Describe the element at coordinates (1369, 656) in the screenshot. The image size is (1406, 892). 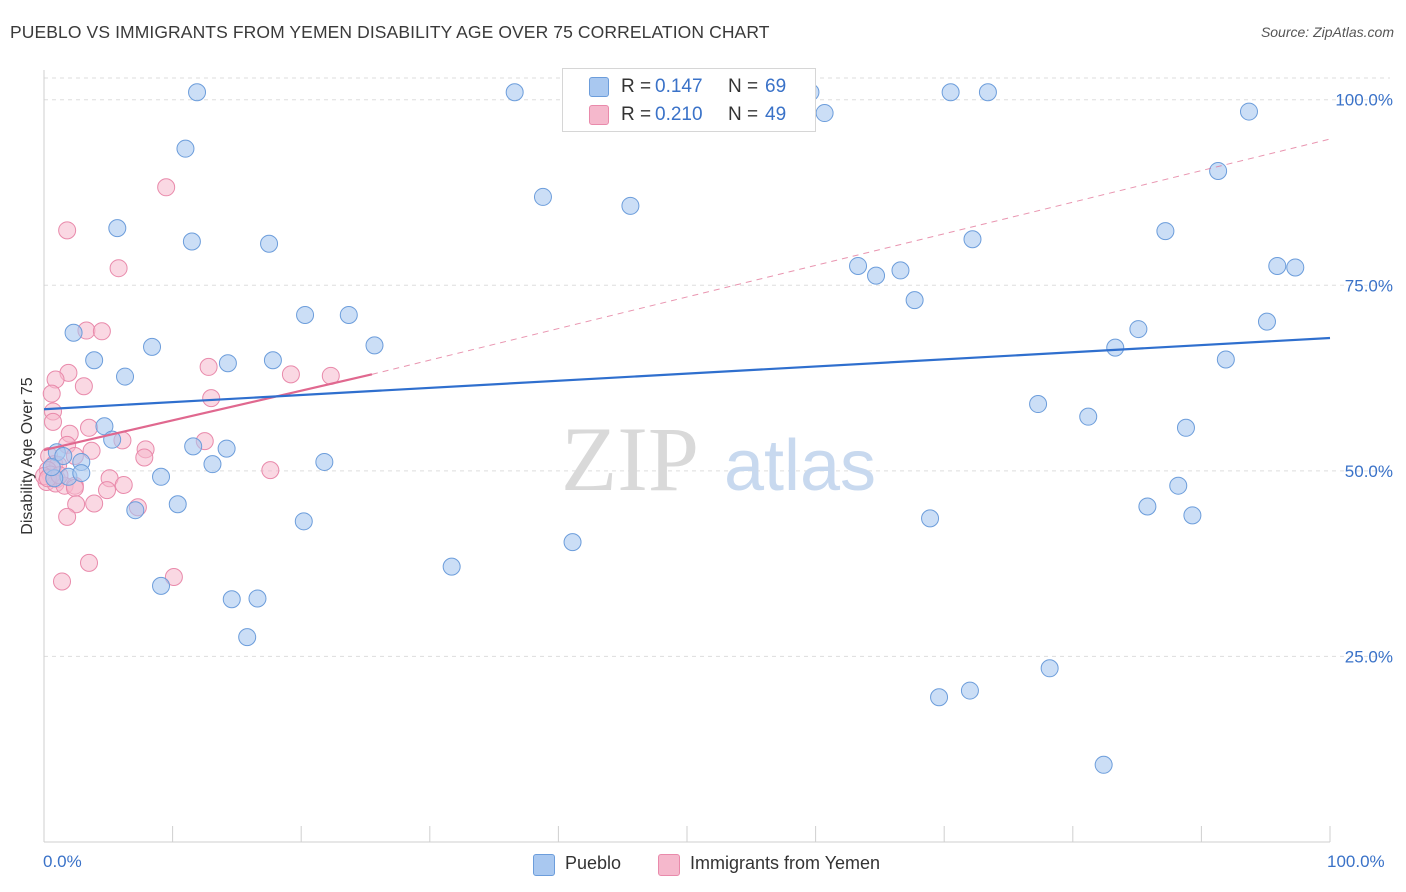
I see `y-tick-label: 25.0%` at that location.